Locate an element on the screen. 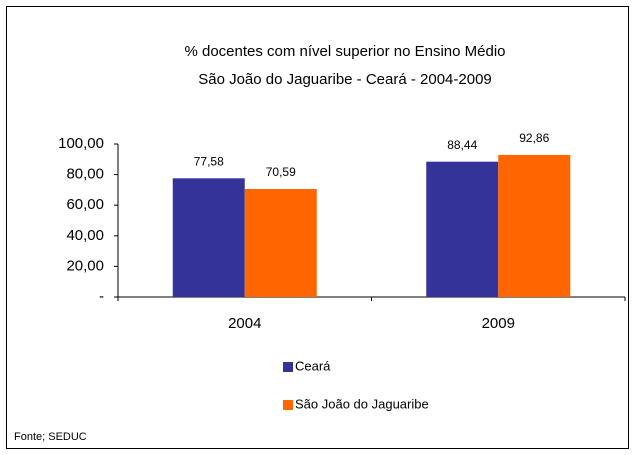  y-tick-label: 60,00 is located at coordinates (85, 204).